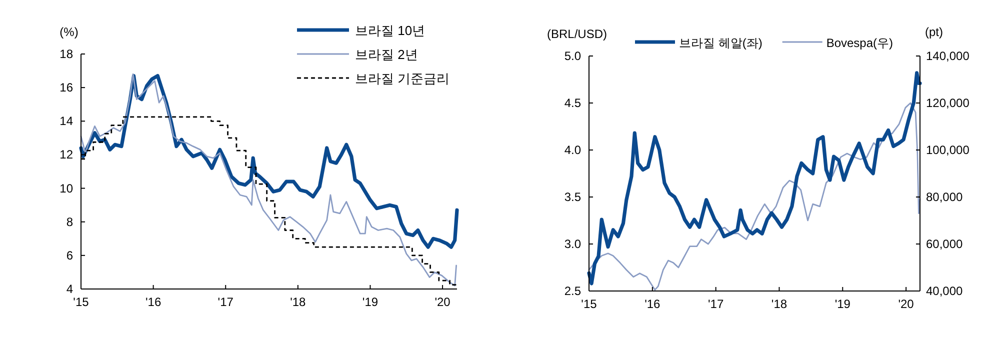 This screenshot has height=340, width=1000. I want to click on y-tick-label: 3.5, so click(573, 197).